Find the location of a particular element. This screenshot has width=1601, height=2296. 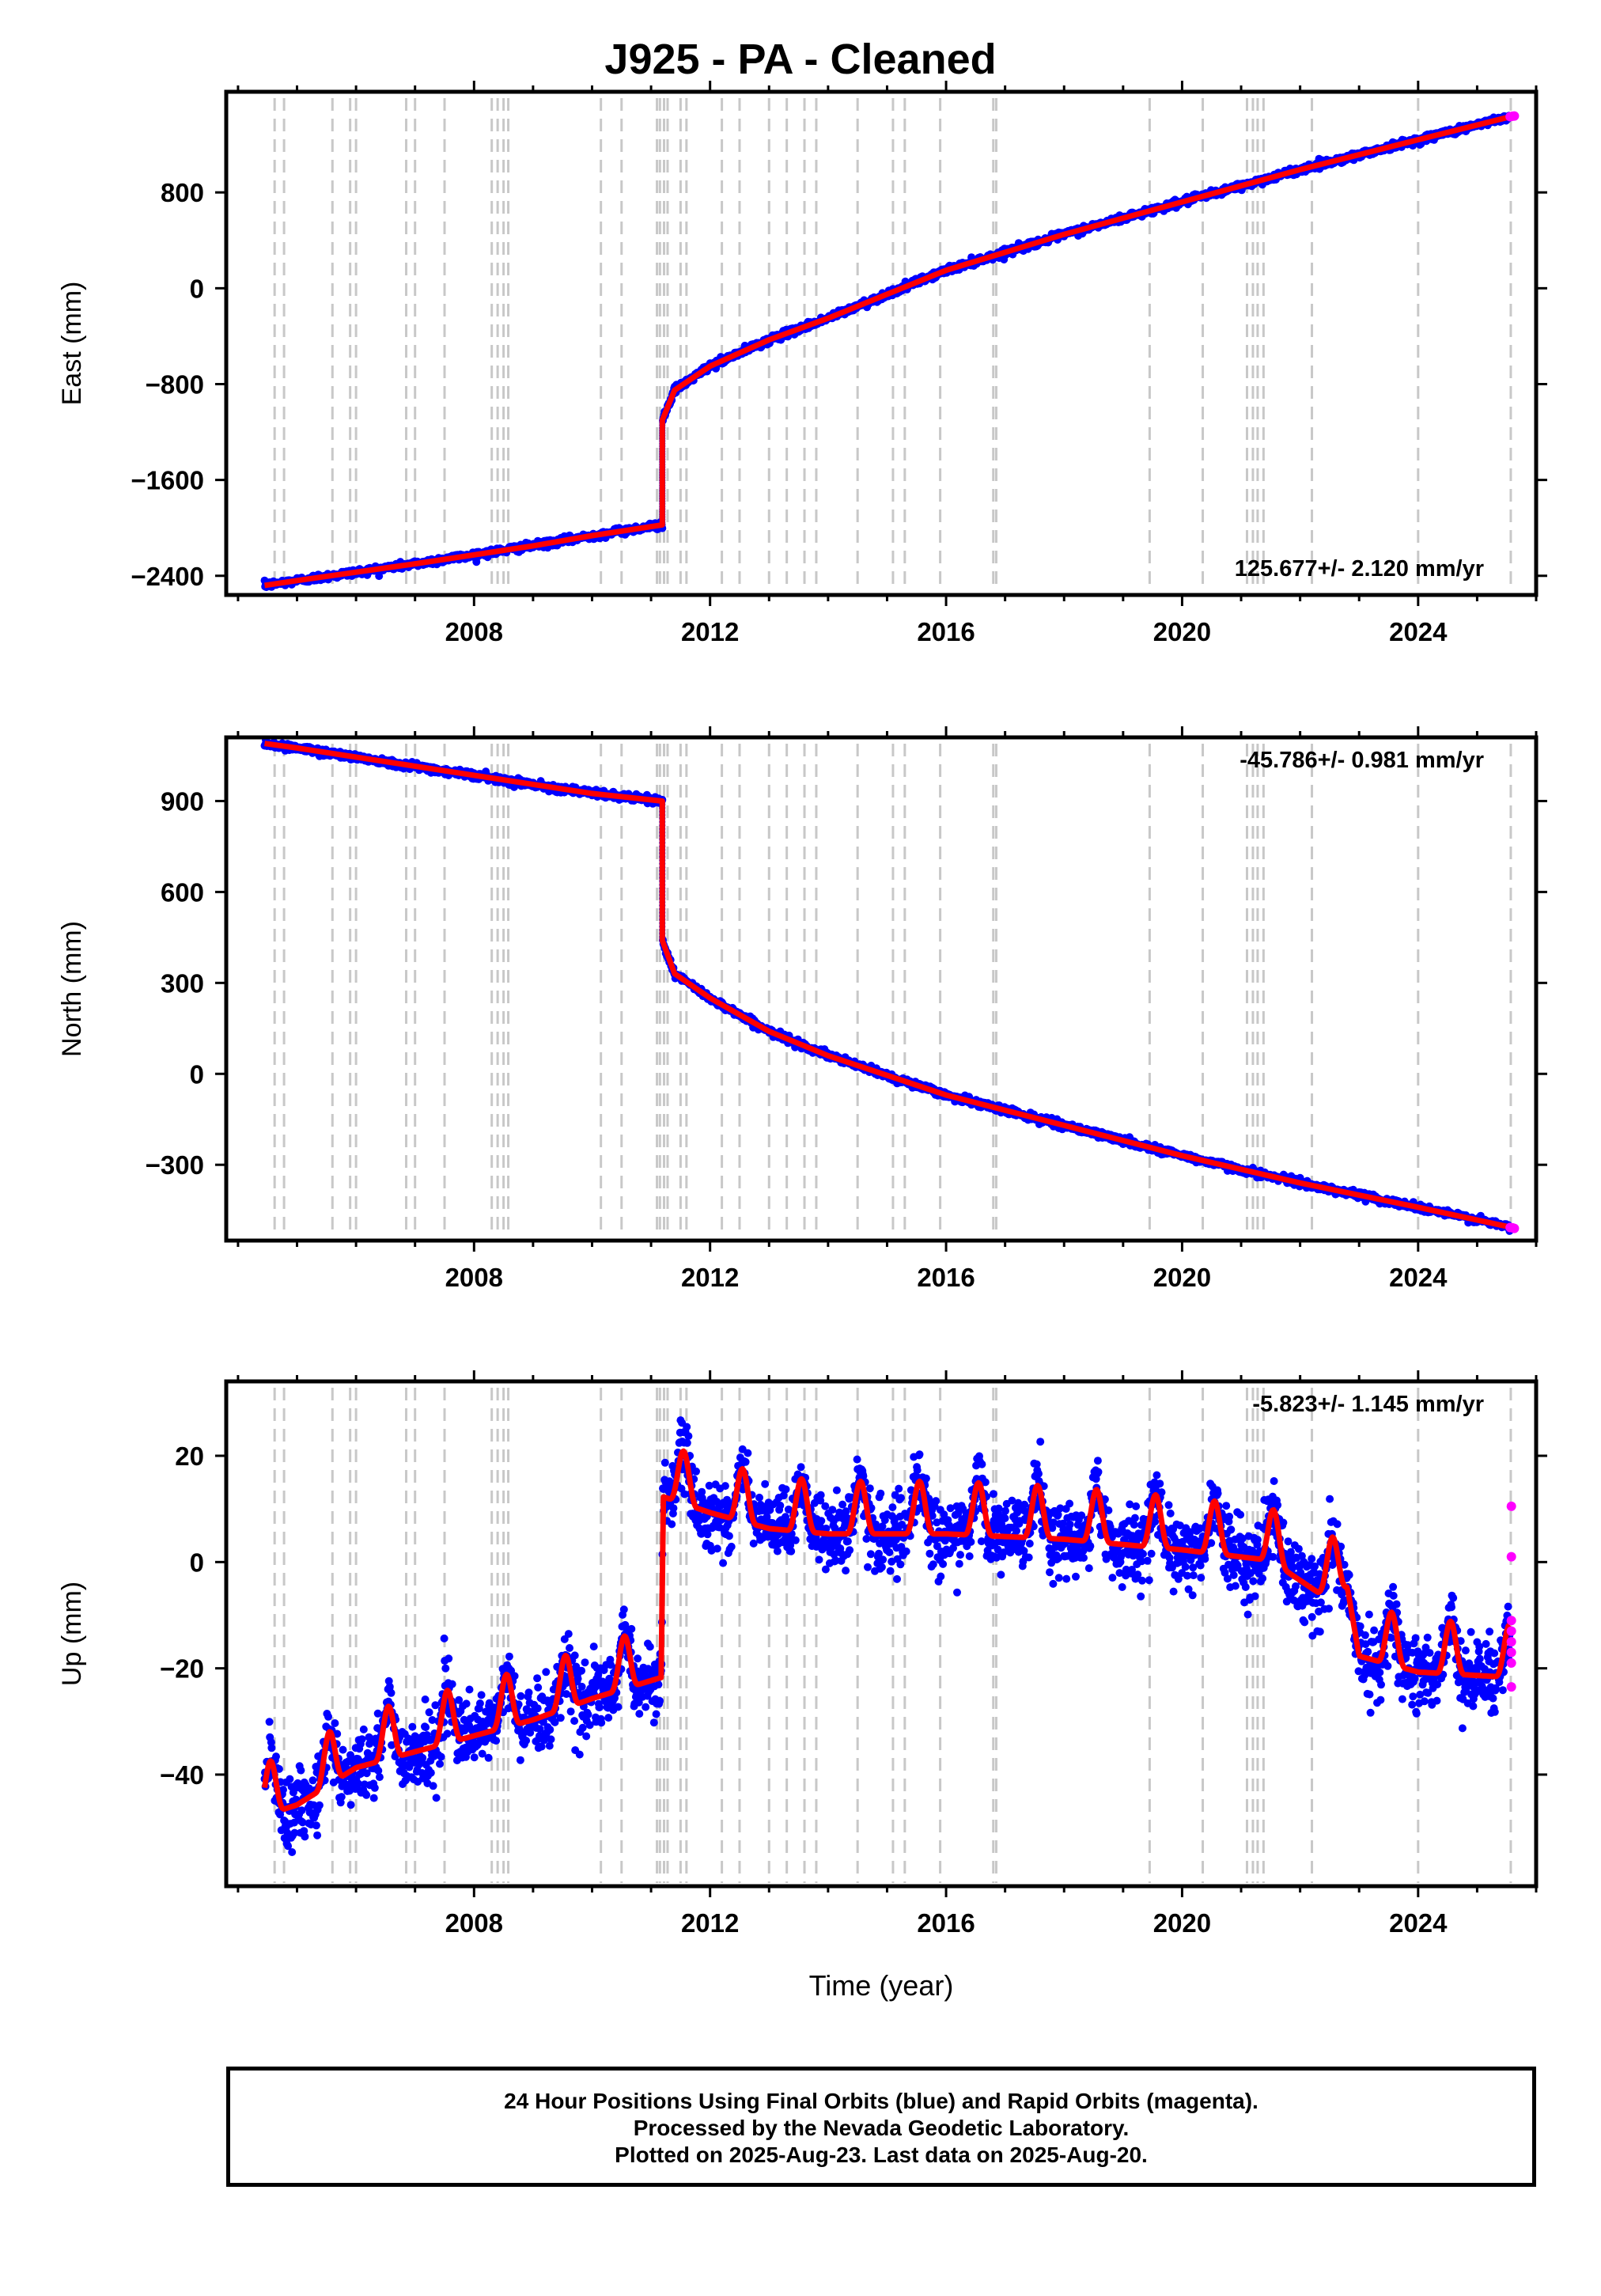

rate-annotation: 125.677+/- 2.120 mm/yr is located at coordinates (1359, 569).